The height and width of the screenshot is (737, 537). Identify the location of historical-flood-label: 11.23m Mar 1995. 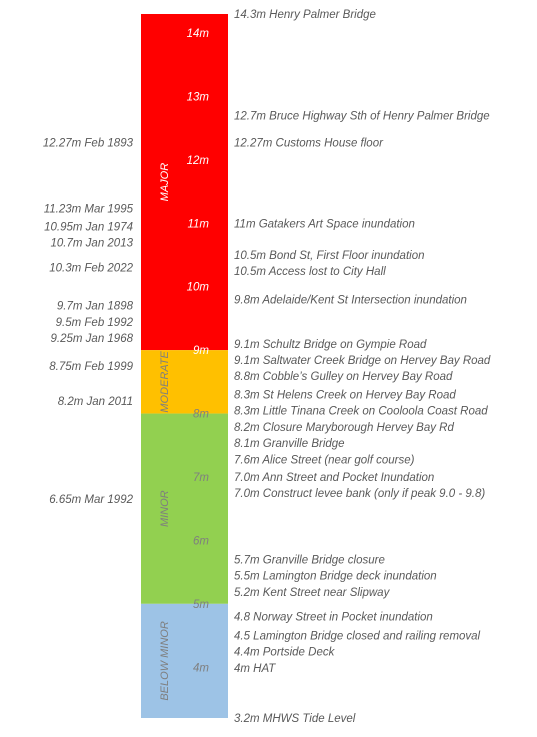
(89, 210).